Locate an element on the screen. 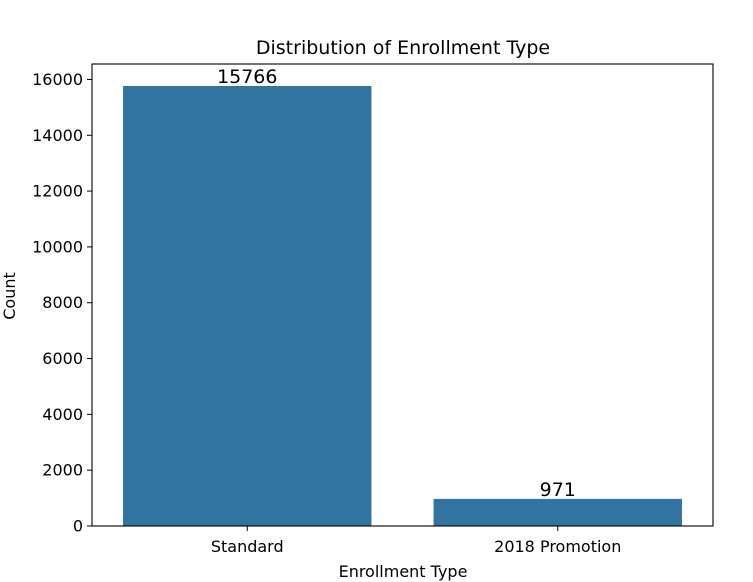  x-tick-label: 2018 Promotion is located at coordinates (557, 546).